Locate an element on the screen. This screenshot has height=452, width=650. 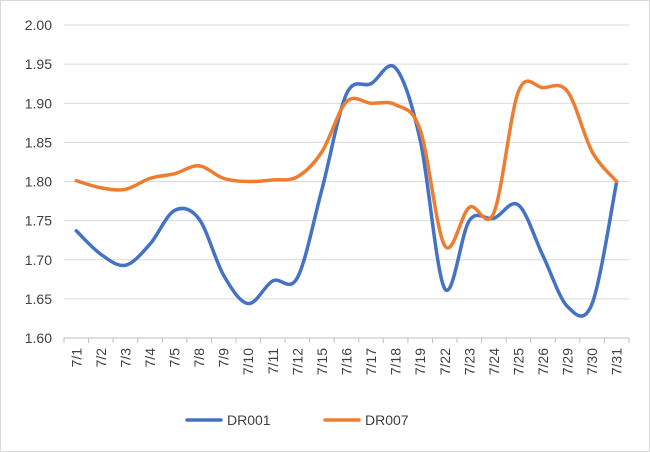
x-tick-label: 7/30 is located at coordinates (592, 361).